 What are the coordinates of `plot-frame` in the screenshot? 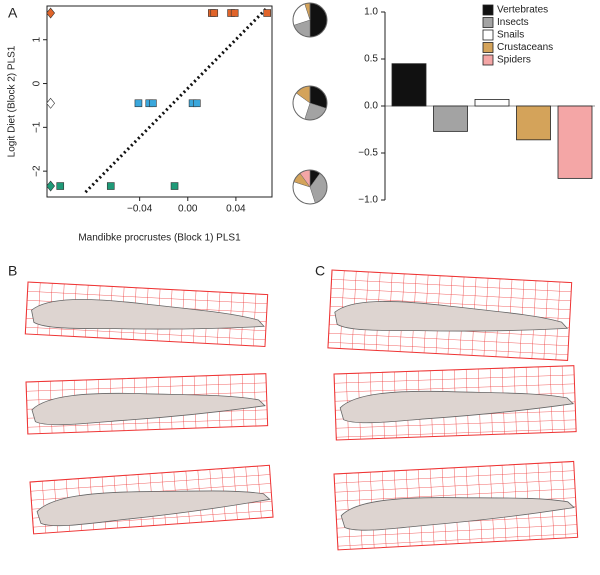 It's located at (159, 101).